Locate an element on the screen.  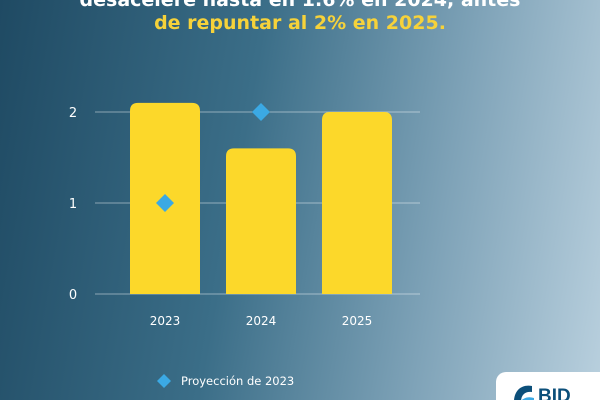
legend-marker-diamond is located at coordinates (164, 381).